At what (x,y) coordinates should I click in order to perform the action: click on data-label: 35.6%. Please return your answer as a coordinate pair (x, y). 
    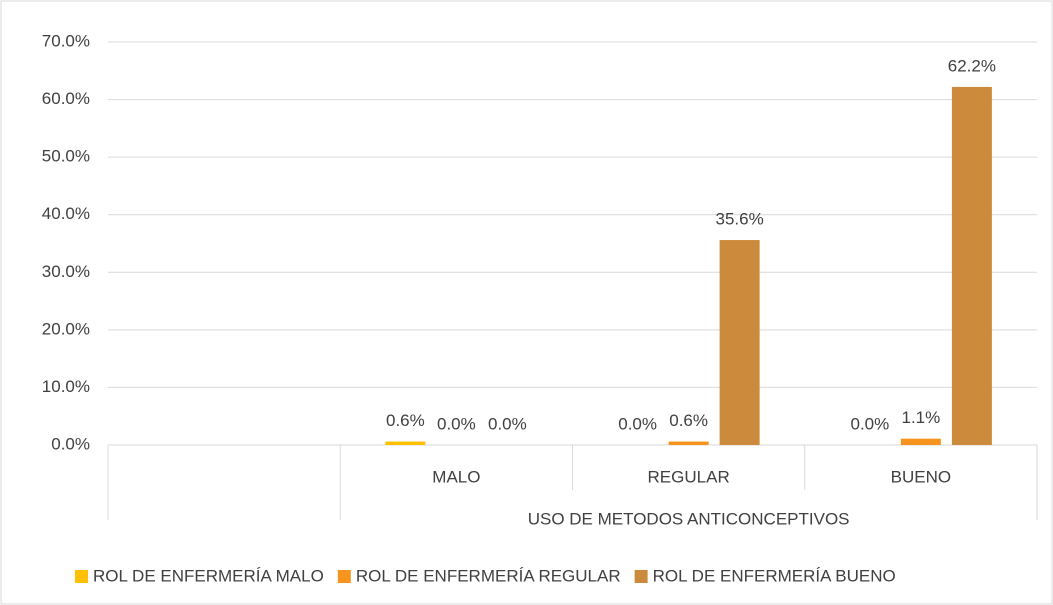
    Looking at the image, I should click on (740, 219).